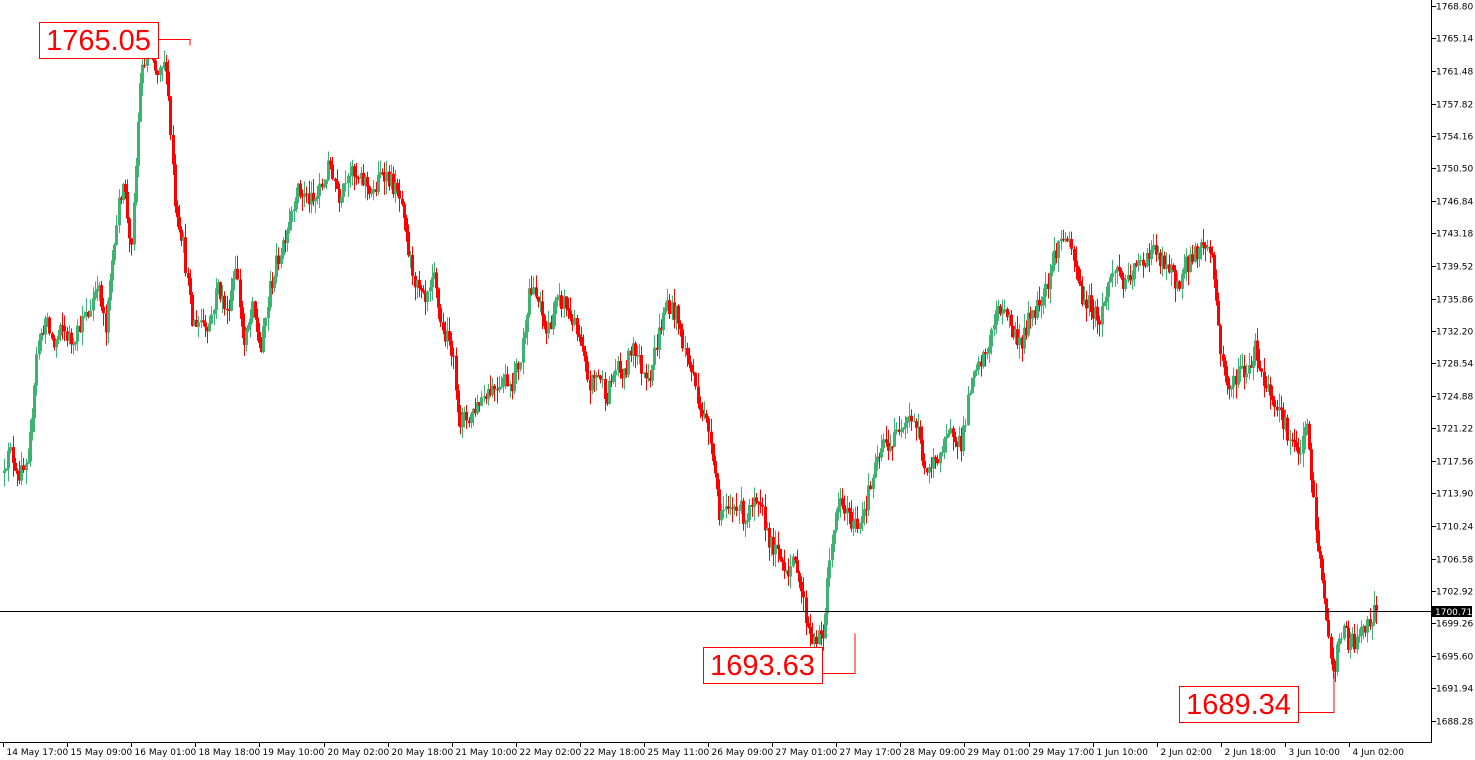 Image resolution: width=1475 pixels, height=760 pixels. Describe the element at coordinates (1453, 613) in the screenshot. I see `current-price-label: 1700.71` at that location.